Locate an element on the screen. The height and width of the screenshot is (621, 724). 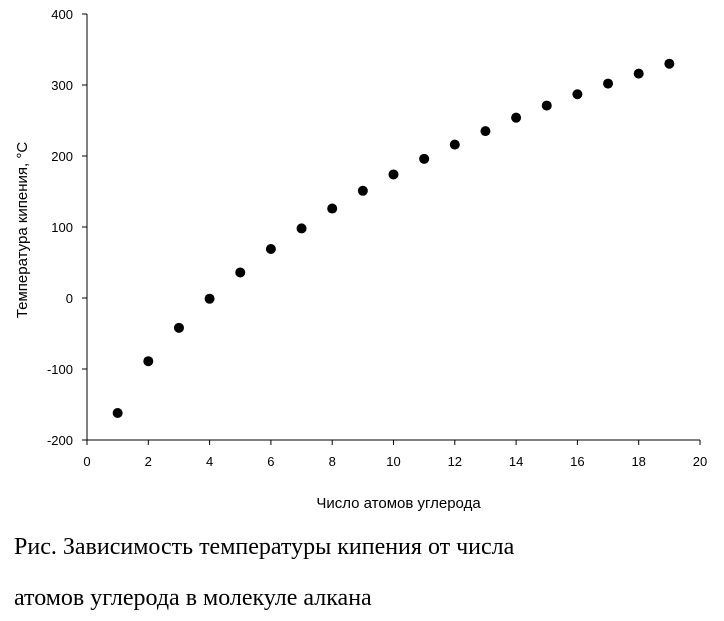
x-tick-label: 2 is located at coordinates (148, 461).